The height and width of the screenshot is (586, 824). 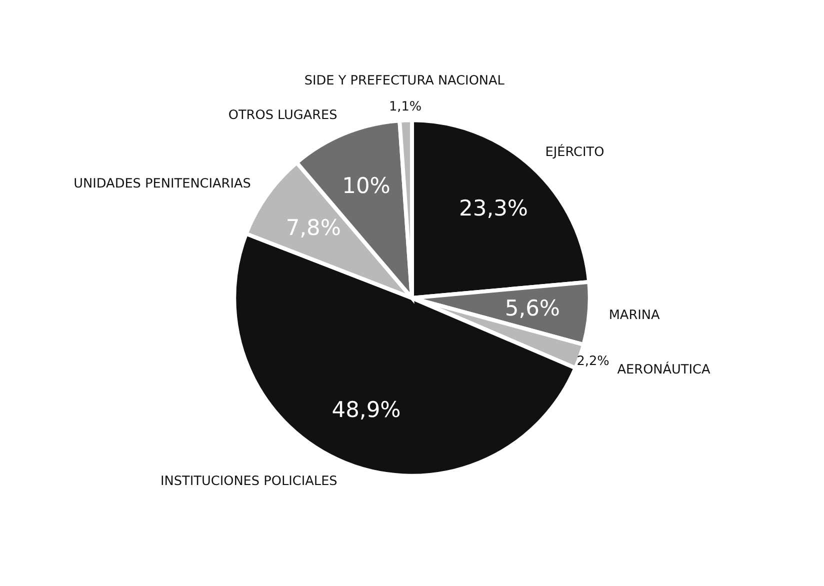 I want to click on data-label: 48,9%, so click(x=366, y=410).